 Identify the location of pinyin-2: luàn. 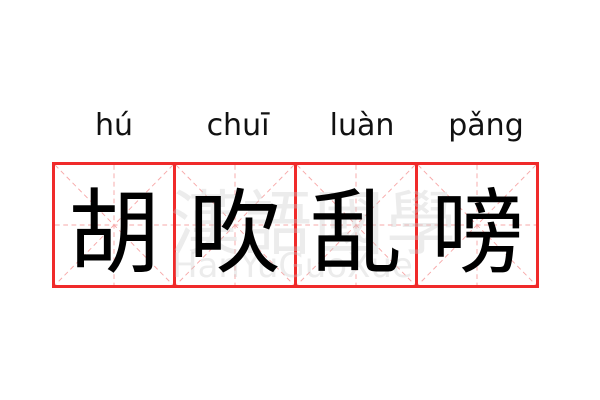
(362, 125).